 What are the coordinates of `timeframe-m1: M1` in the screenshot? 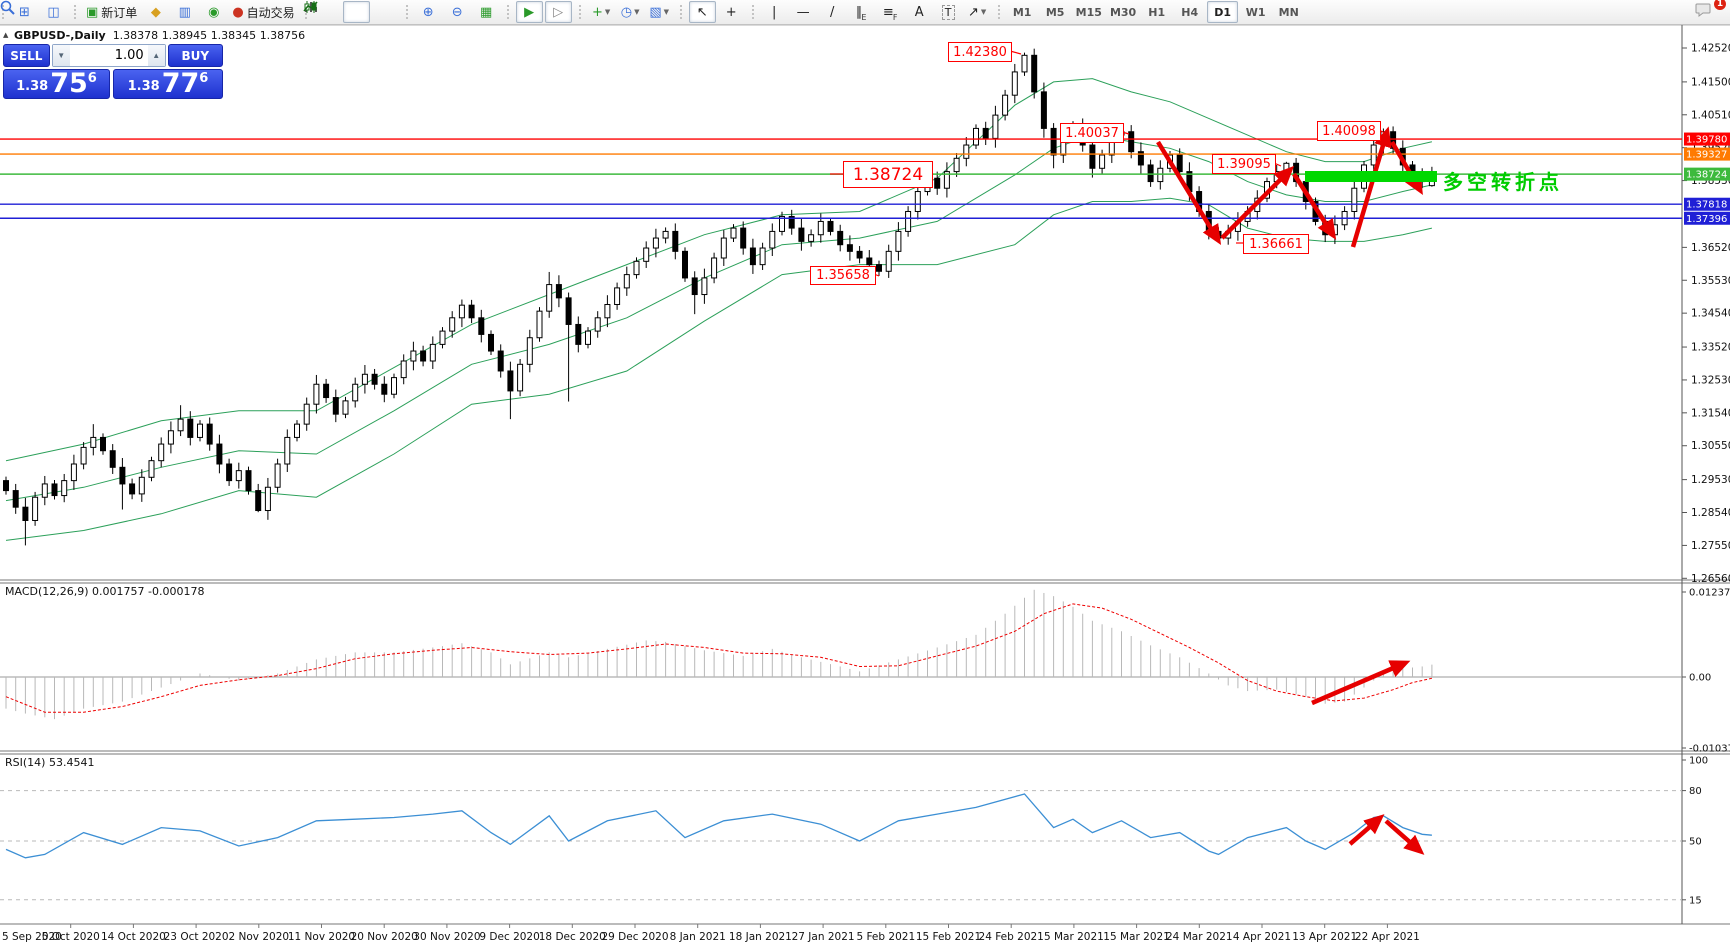 It's located at (1022, 12).